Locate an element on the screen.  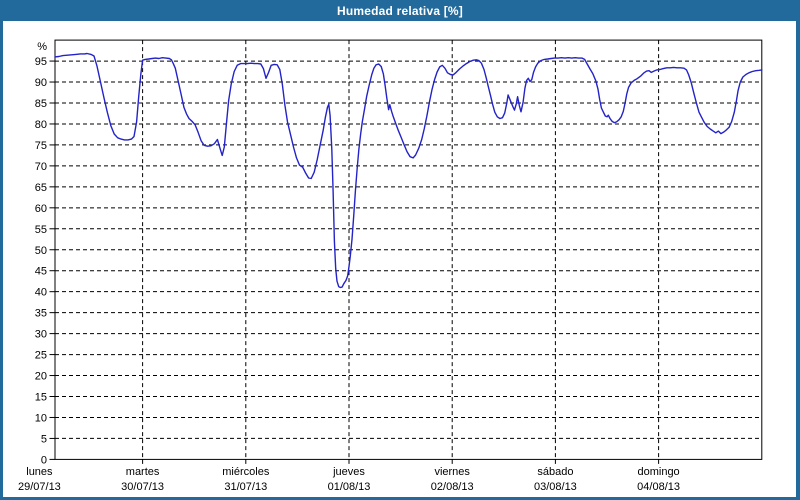
y-tick-label: 70 is located at coordinates (41, 167).